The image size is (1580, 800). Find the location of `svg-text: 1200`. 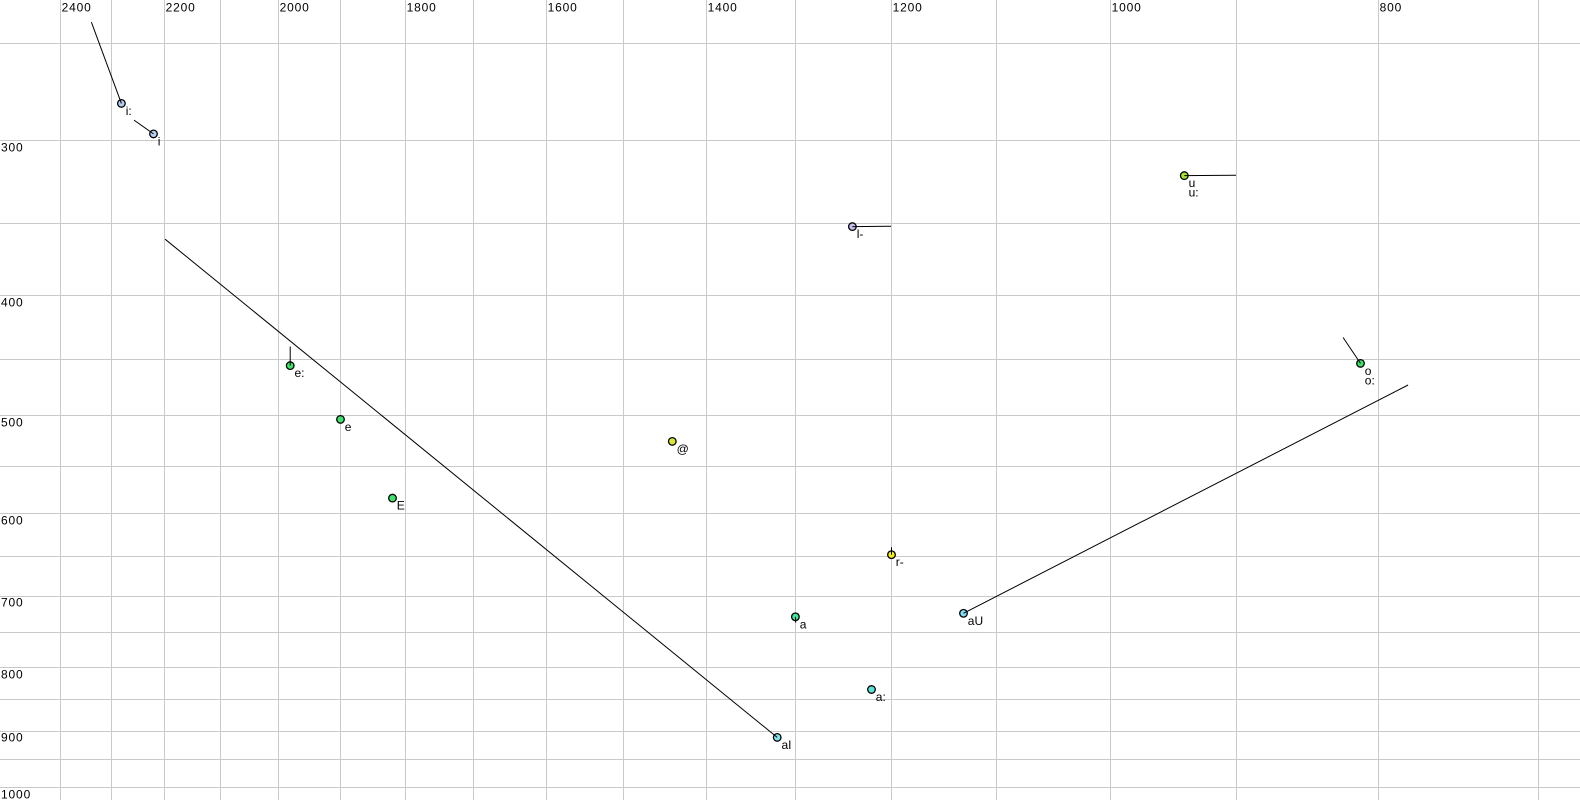

svg-text: 1200 is located at coordinates (908, 7).